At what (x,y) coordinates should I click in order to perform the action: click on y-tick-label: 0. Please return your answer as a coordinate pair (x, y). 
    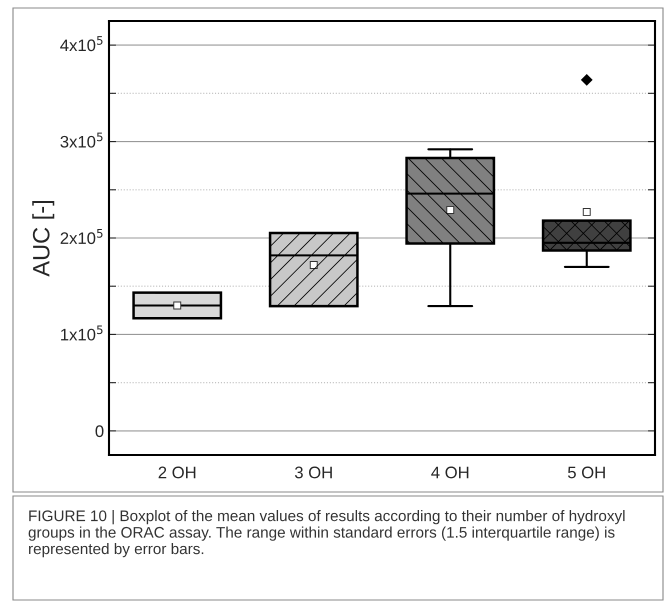
    Looking at the image, I should click on (100, 431).